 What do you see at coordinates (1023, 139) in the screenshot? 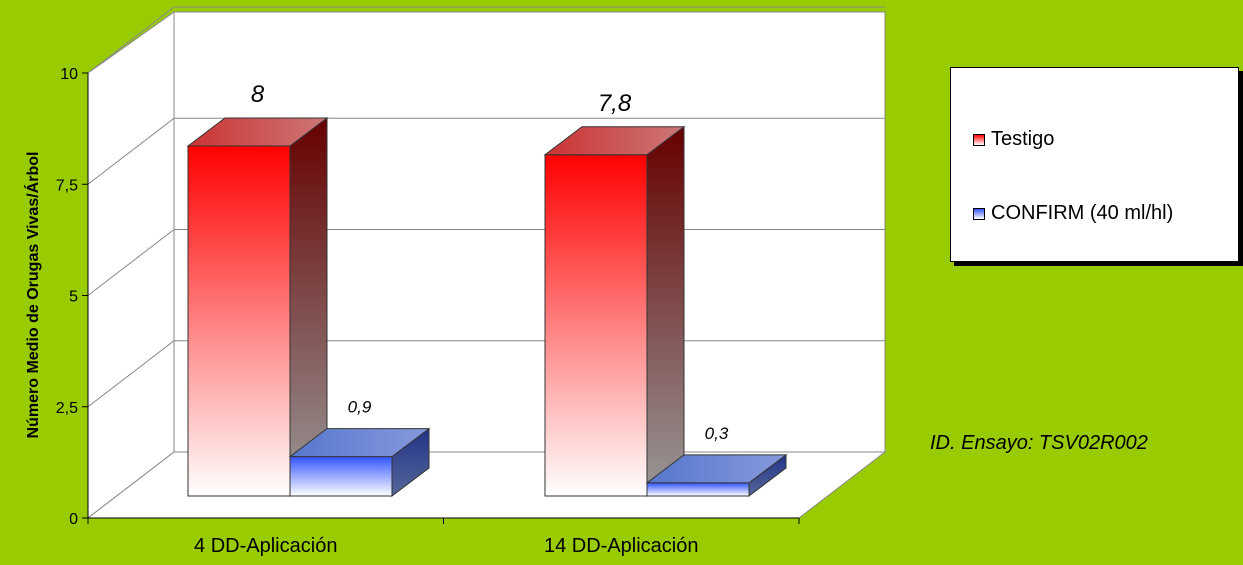
I see `legend-label-testigo: Testigo` at bounding box center [1023, 139].